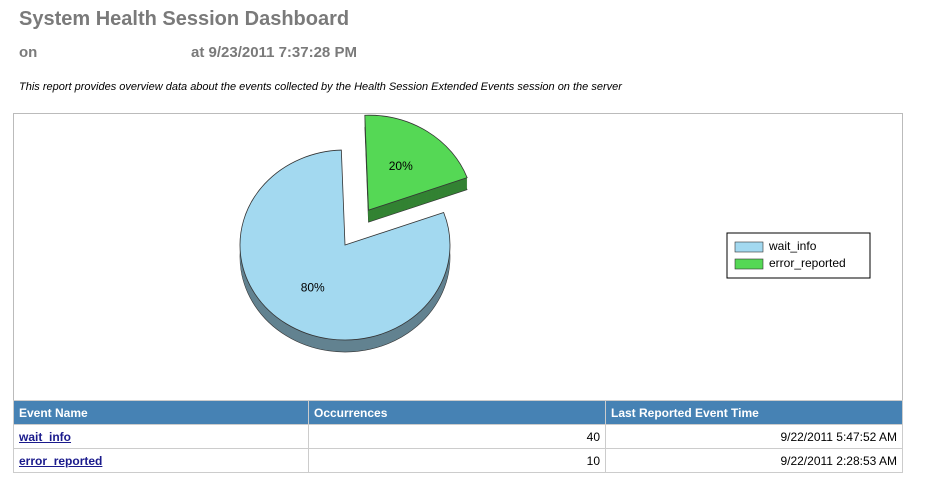 The width and height of the screenshot is (925, 500). What do you see at coordinates (807, 263) in the screenshot?
I see `legend-label: error_reported` at bounding box center [807, 263].